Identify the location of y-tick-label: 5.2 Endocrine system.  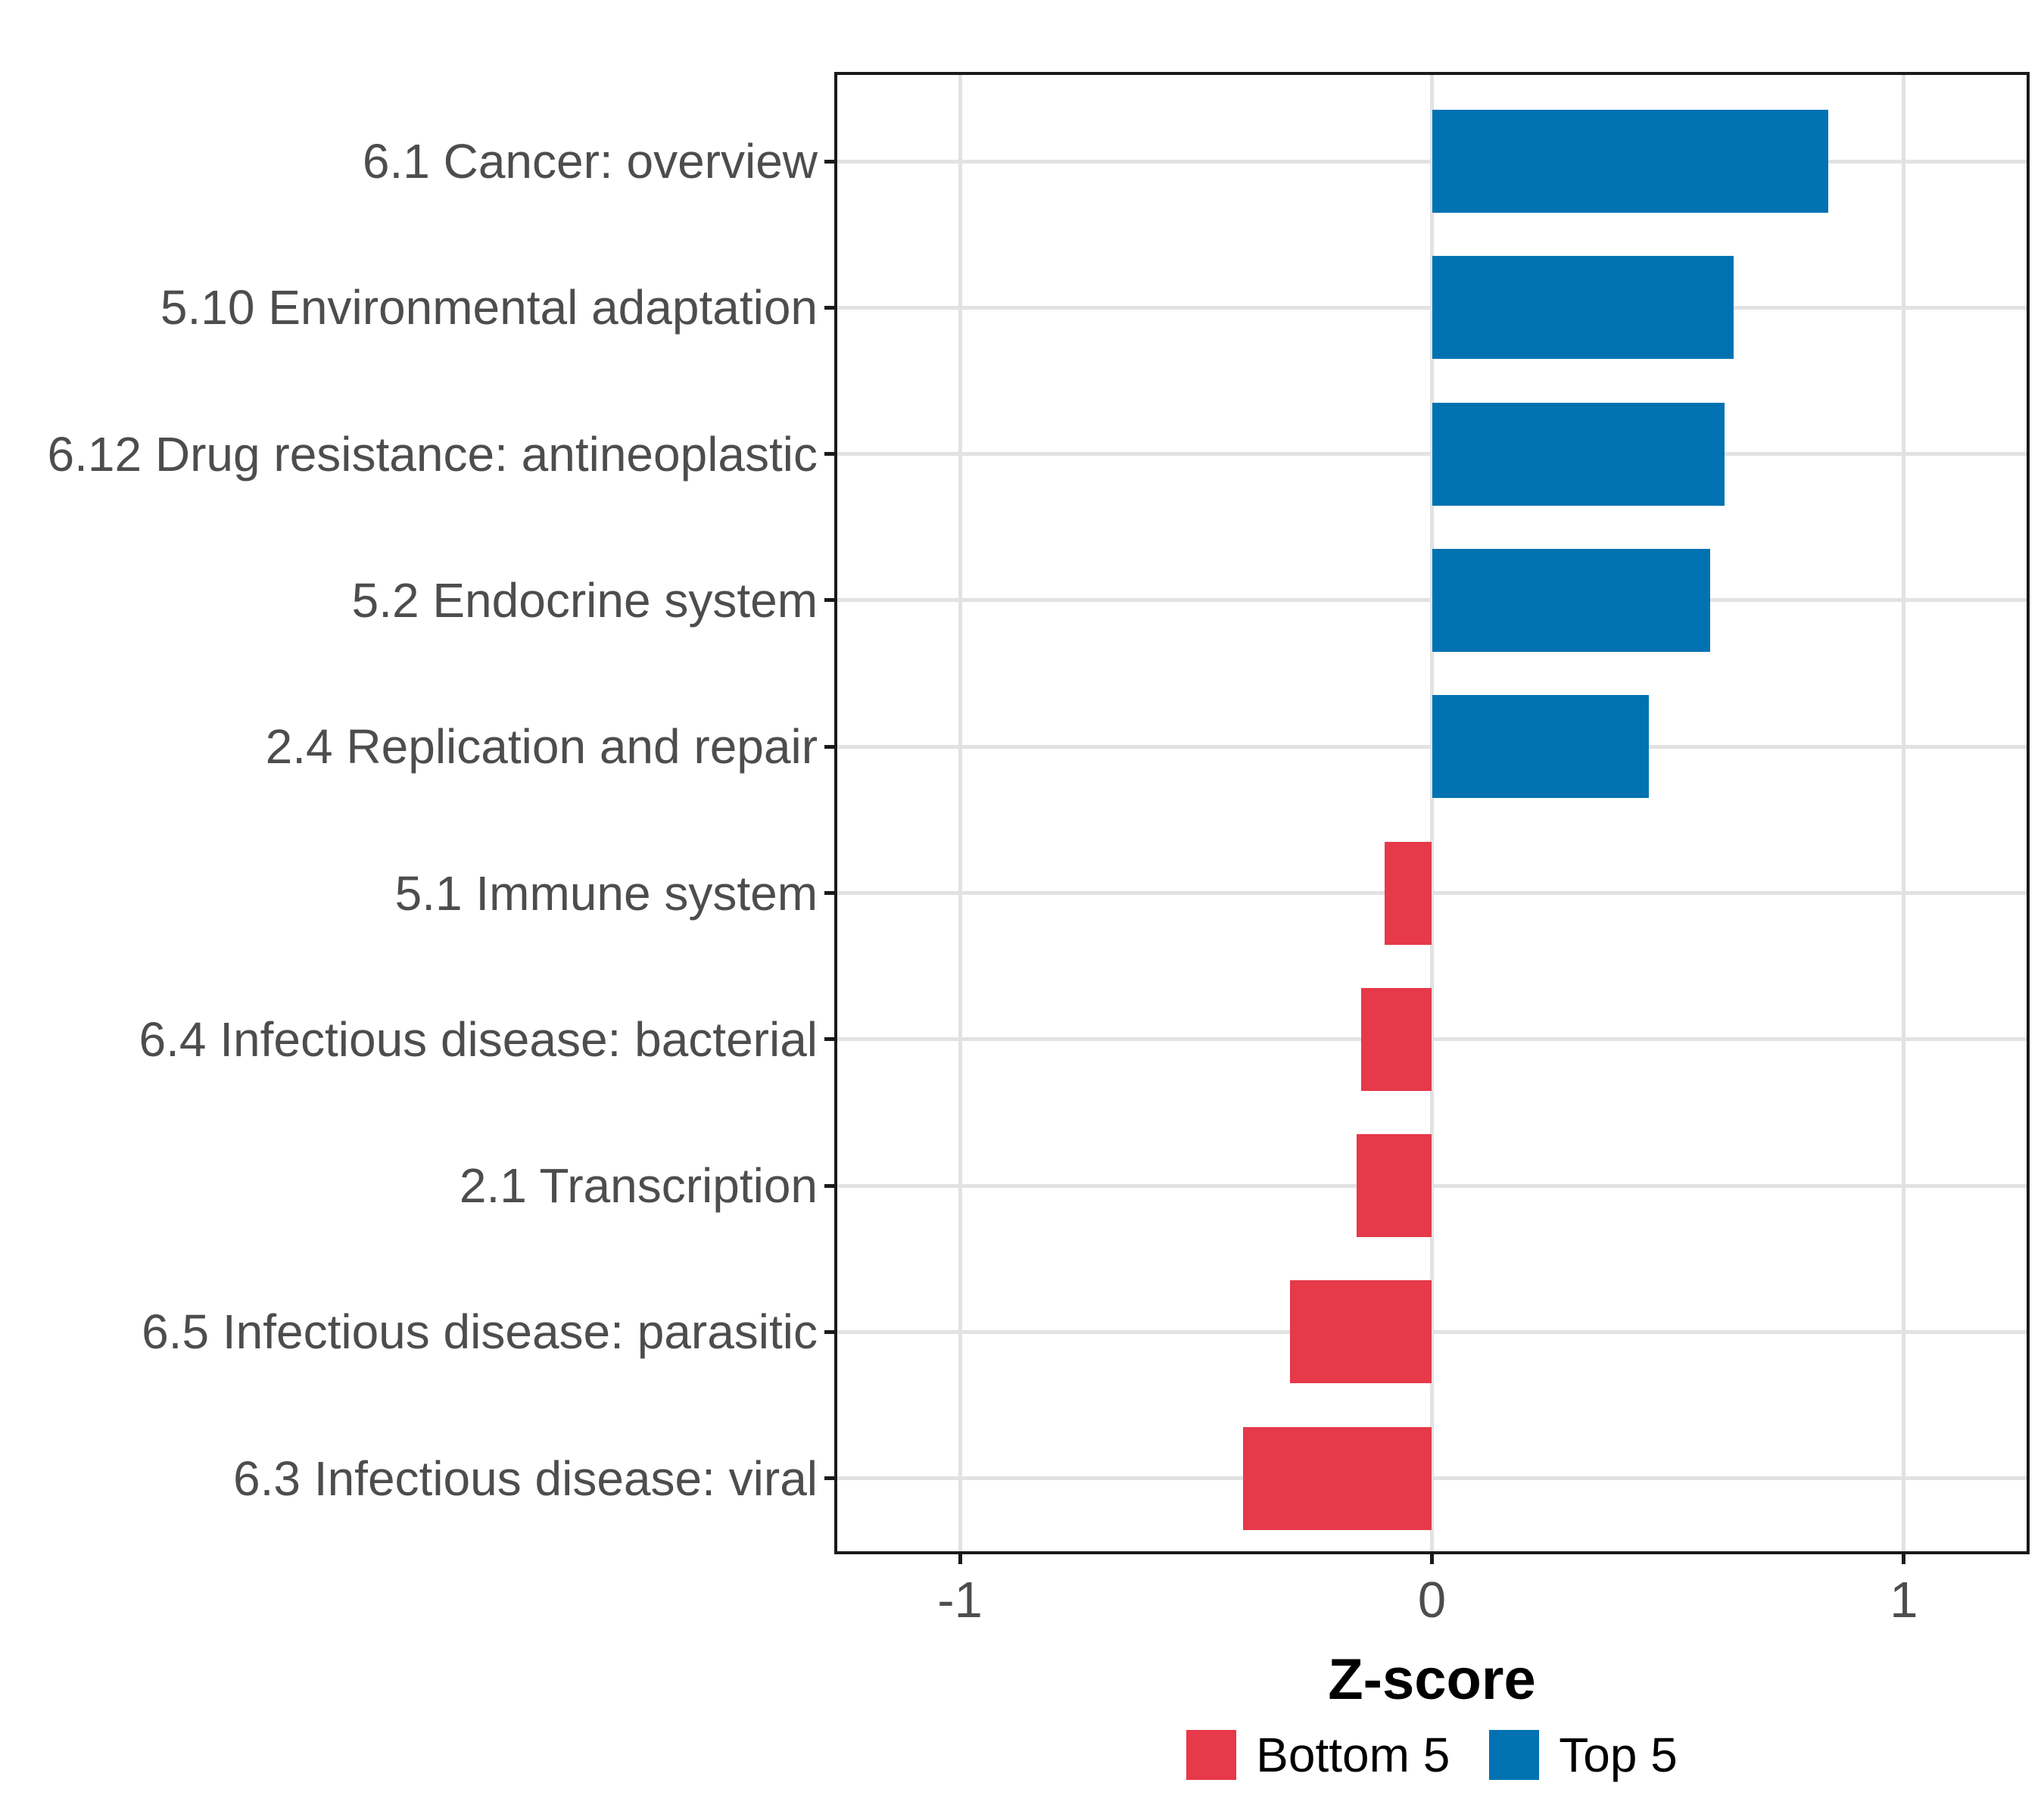
(584, 600).